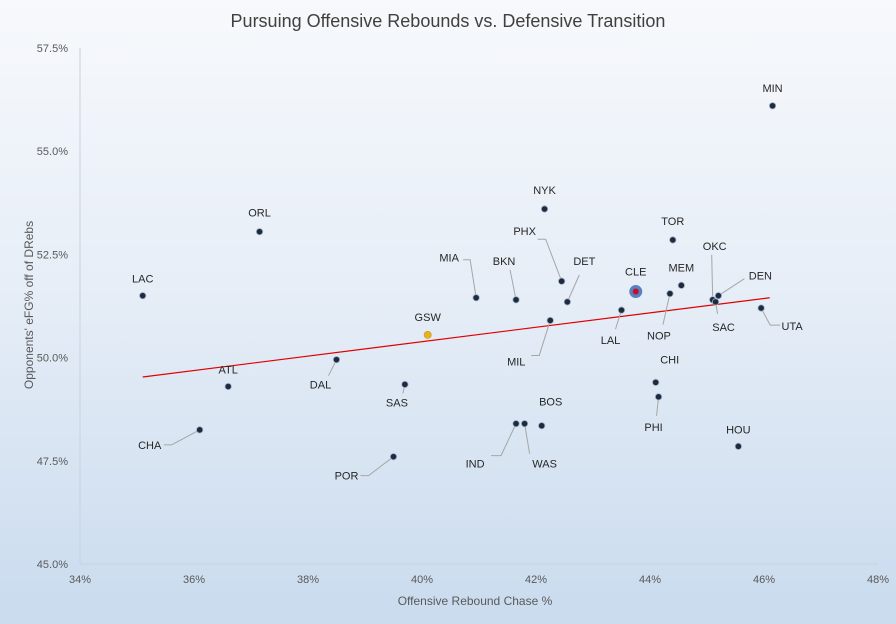 This screenshot has width=896, height=624. What do you see at coordinates (718, 296) in the screenshot?
I see `point-den` at bounding box center [718, 296].